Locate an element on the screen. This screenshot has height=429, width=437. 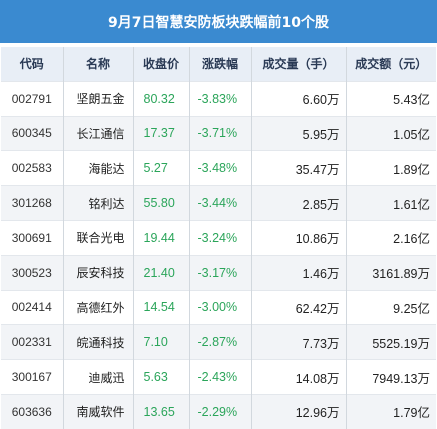
close-price-cell: 21.40 is located at coordinates (161, 272).